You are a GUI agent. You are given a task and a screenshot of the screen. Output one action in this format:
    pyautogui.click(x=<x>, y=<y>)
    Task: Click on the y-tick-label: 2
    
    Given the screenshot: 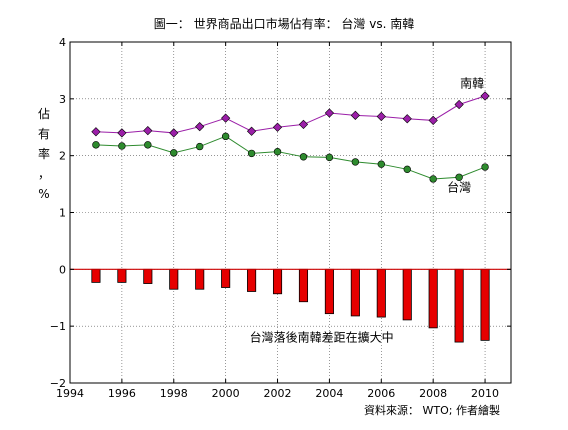 What is the action you would take?
    pyautogui.click(x=62, y=156)
    